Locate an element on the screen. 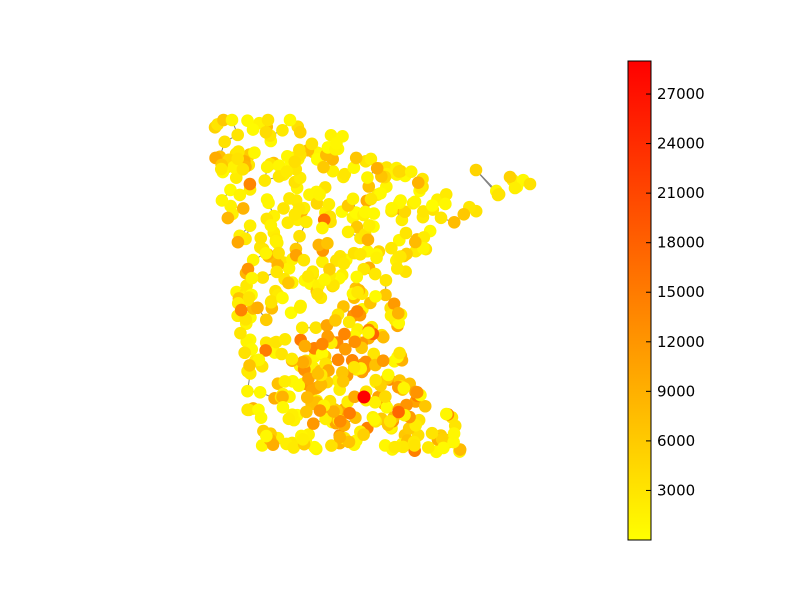 The height and width of the screenshot is (600, 800). colorbar-tick-label: 9000 is located at coordinates (676, 391).